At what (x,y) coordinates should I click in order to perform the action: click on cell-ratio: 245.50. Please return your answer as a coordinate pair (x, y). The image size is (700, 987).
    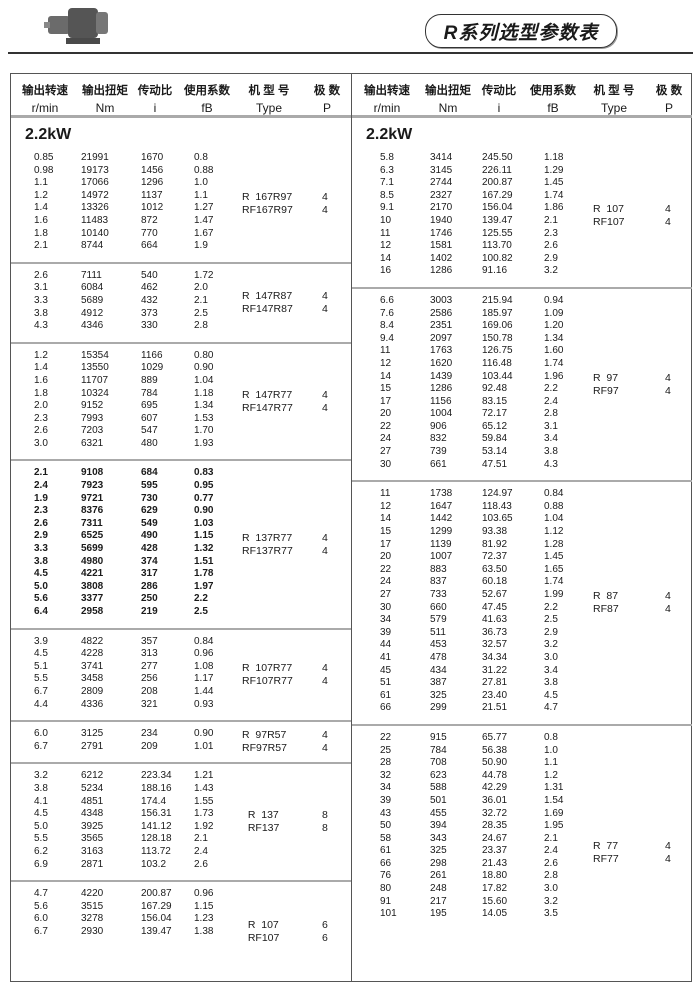
    Looking at the image, I should click on (497, 157).